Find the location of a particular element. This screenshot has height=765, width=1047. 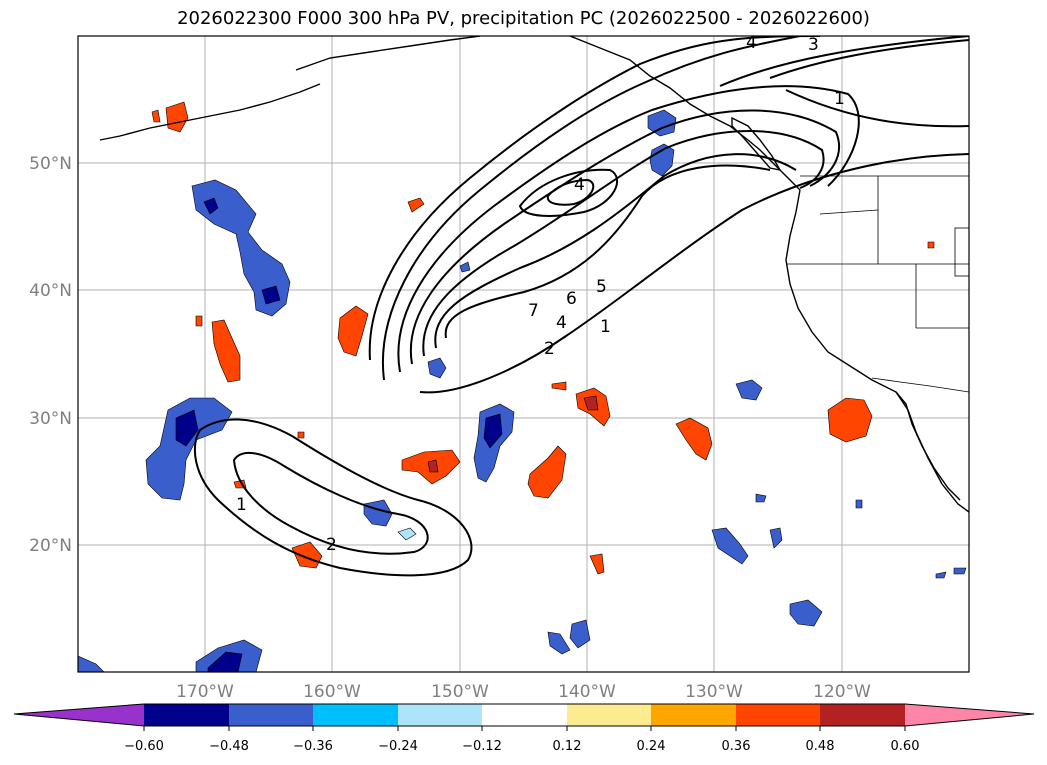

colorbar-tick-label: −0.12 is located at coordinates (482, 746).